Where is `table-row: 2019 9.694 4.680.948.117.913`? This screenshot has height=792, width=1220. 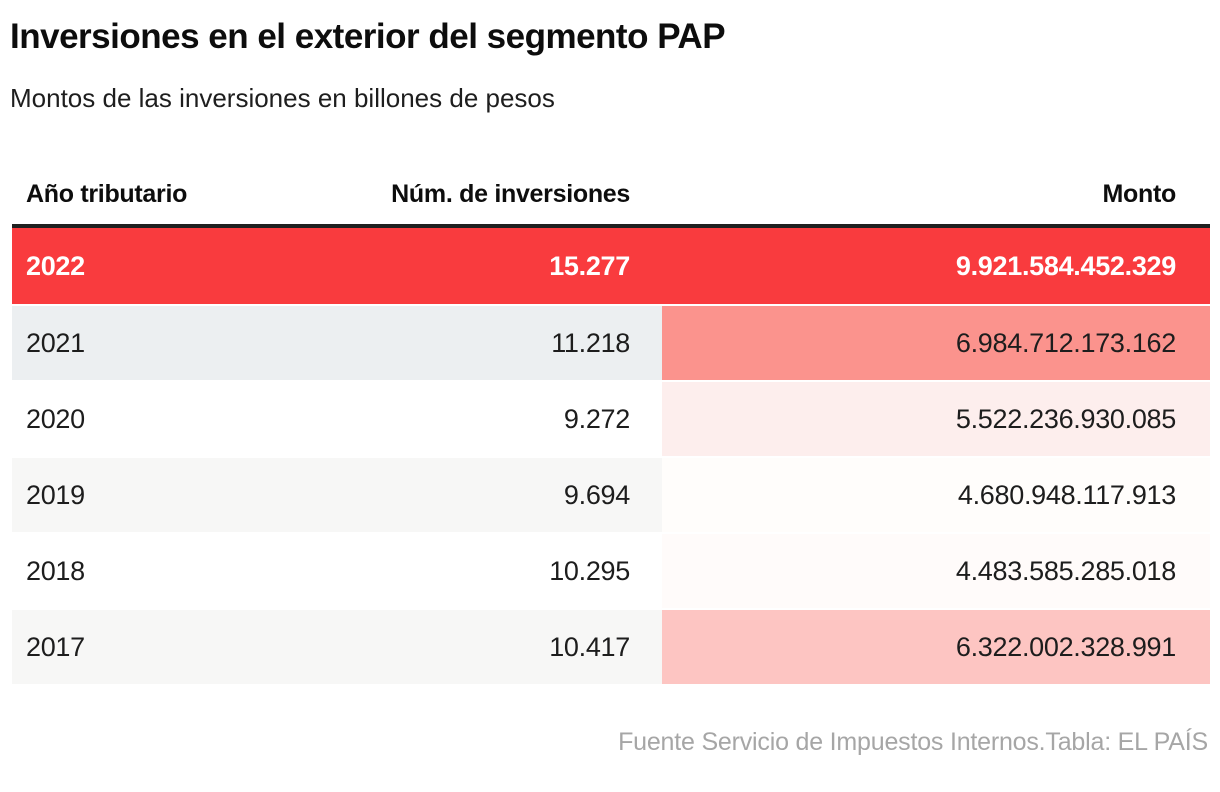 table-row: 2019 9.694 4.680.948.117.913 is located at coordinates (611, 495).